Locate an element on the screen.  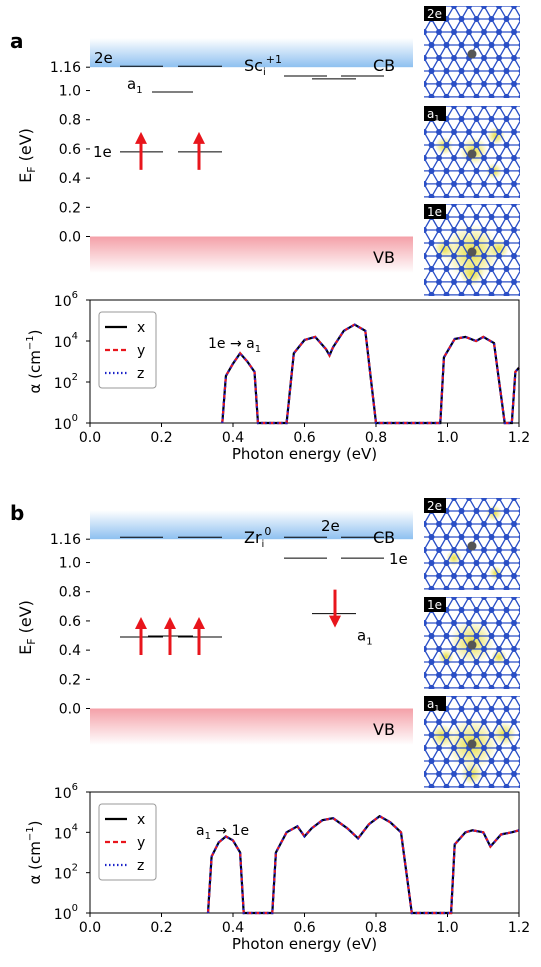
ytick-label: 10⁶ is located at coordinates (66, 792).